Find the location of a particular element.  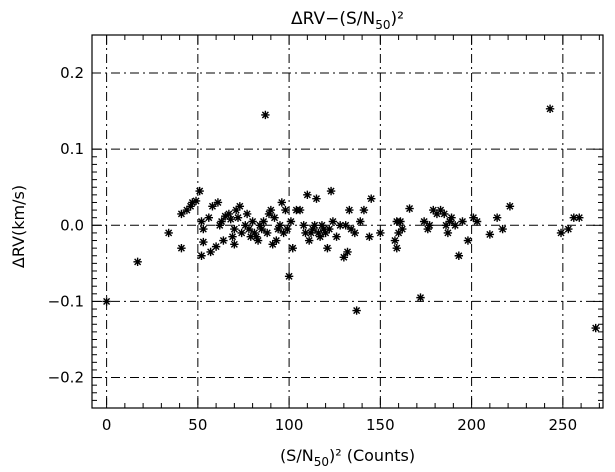

chart-title: ΔRV−(S/N50)² is located at coordinates (347, 20).